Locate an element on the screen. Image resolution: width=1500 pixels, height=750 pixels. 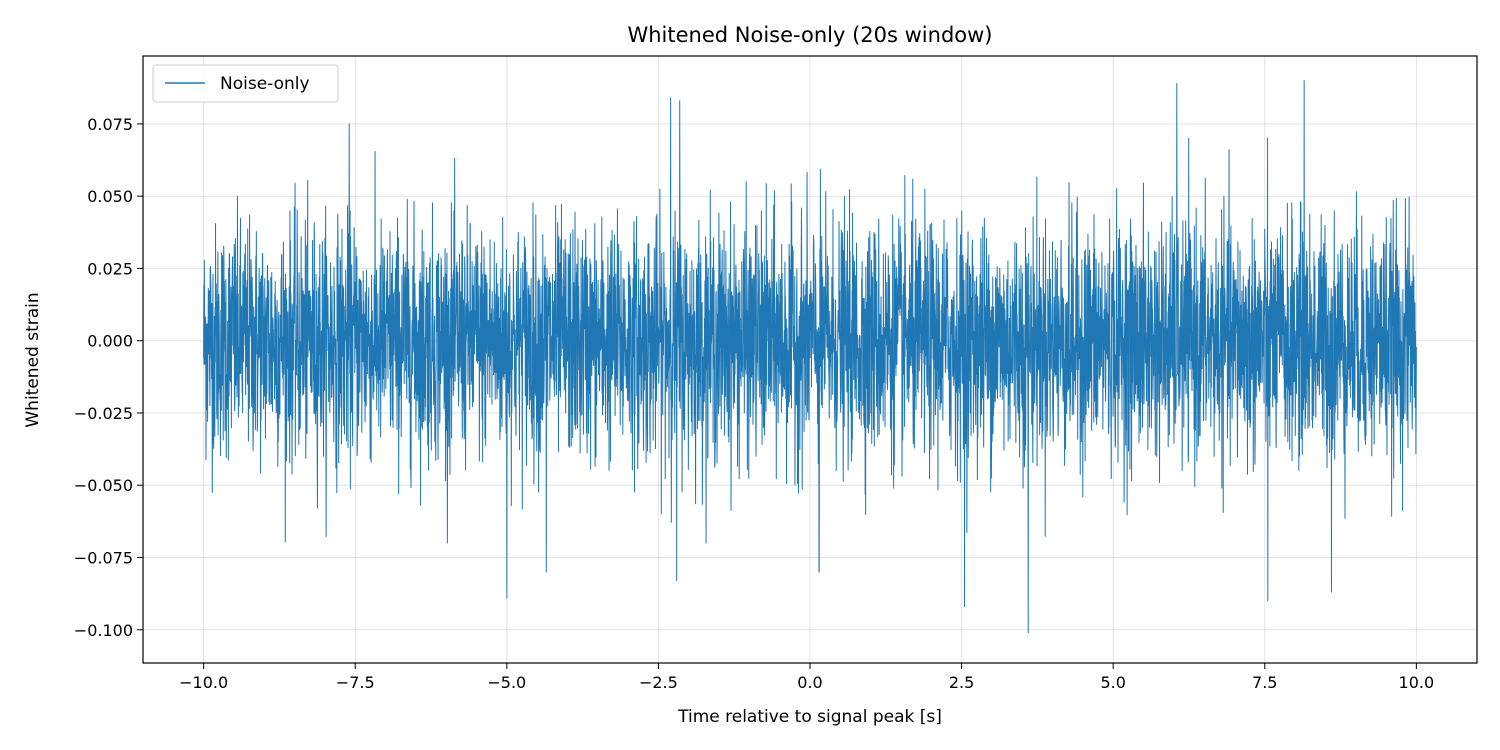
y-tick-label: 0.075 is located at coordinates (110, 124).